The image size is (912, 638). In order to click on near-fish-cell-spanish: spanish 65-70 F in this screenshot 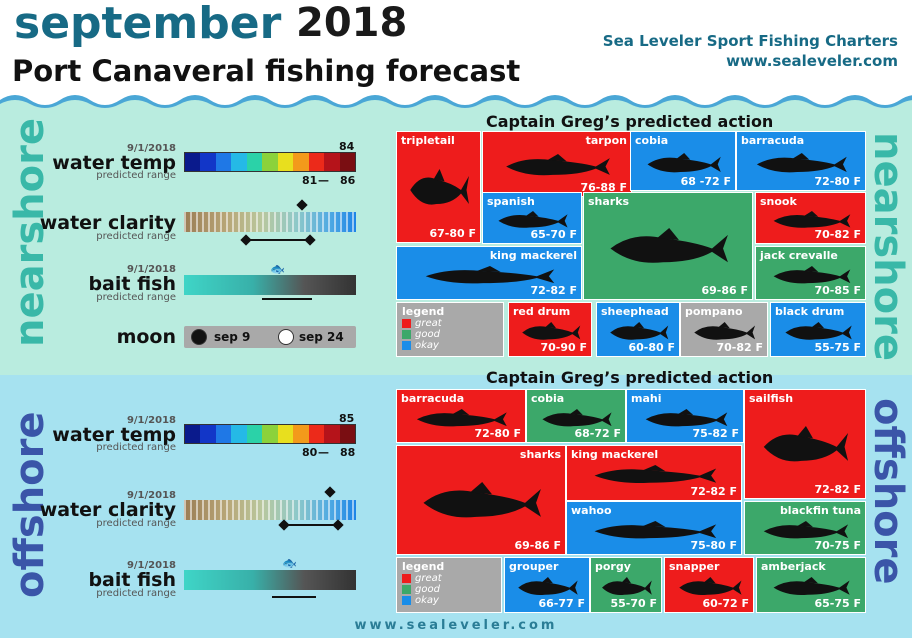, I will do `click(532, 218)`.